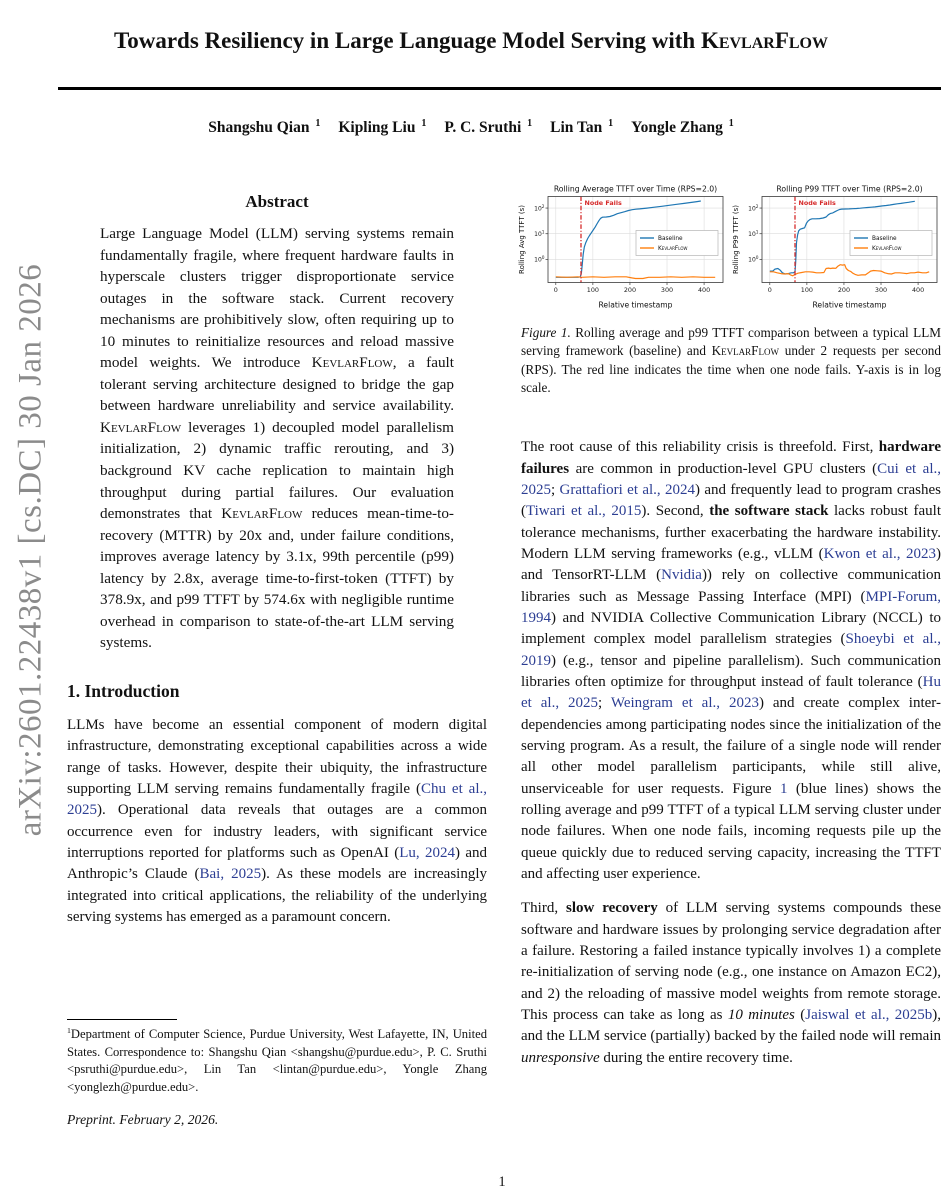  I want to click on citation-link: Hu et al., 2025, so click(731, 692).